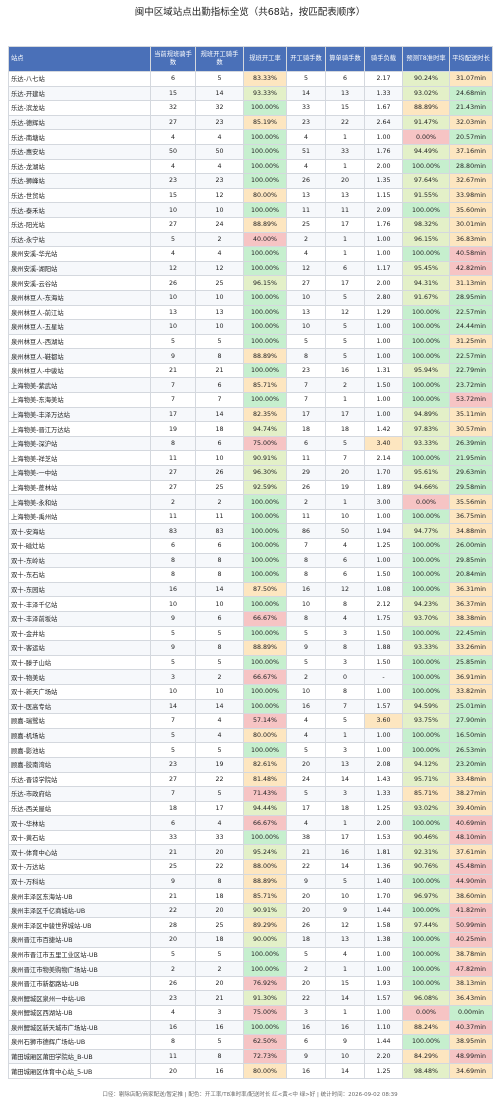  I want to click on table-cell: 20, so click(306, 896).